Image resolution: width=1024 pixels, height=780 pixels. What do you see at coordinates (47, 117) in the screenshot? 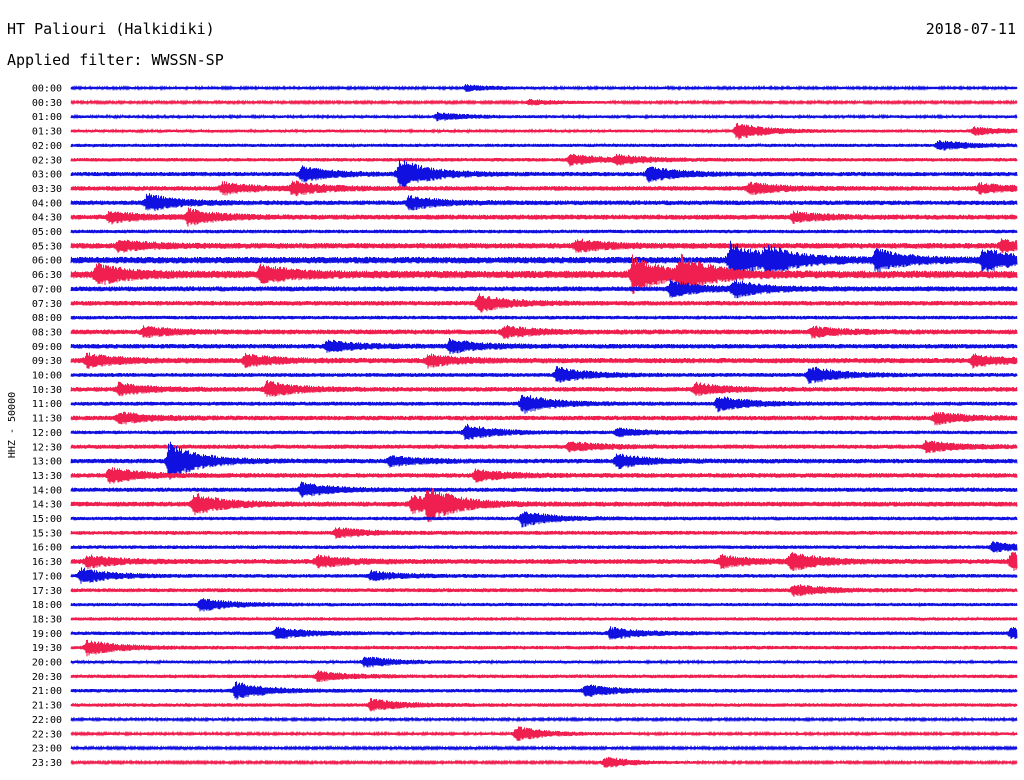
I see `time-tick-label: 01:00` at bounding box center [47, 117].